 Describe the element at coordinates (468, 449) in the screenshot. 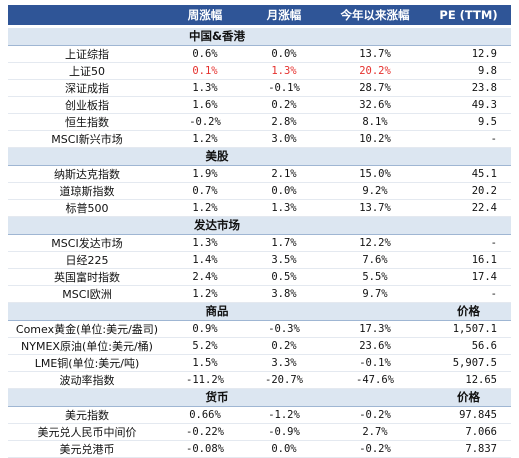

I see `pe-price-cell: 7.837` at that location.